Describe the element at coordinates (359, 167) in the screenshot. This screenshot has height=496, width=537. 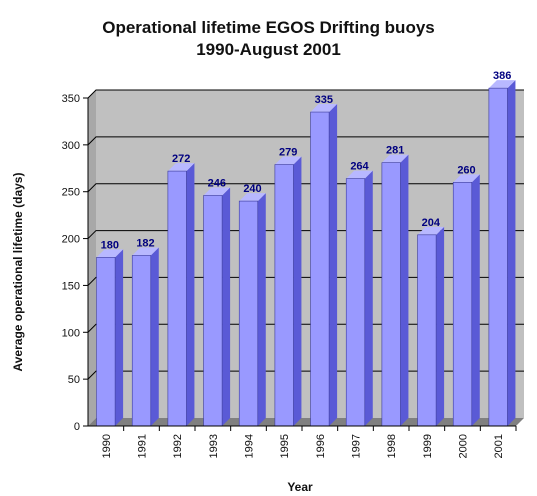
I see `data-label: 264` at that location.